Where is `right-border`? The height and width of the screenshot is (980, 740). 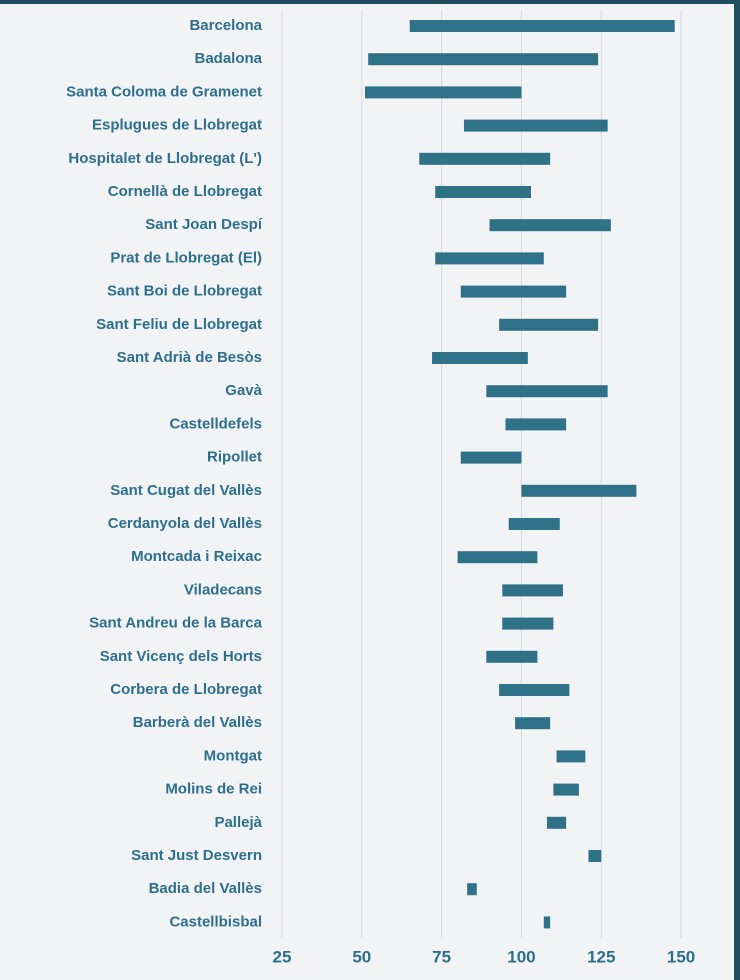 right-border is located at coordinates (737, 490).